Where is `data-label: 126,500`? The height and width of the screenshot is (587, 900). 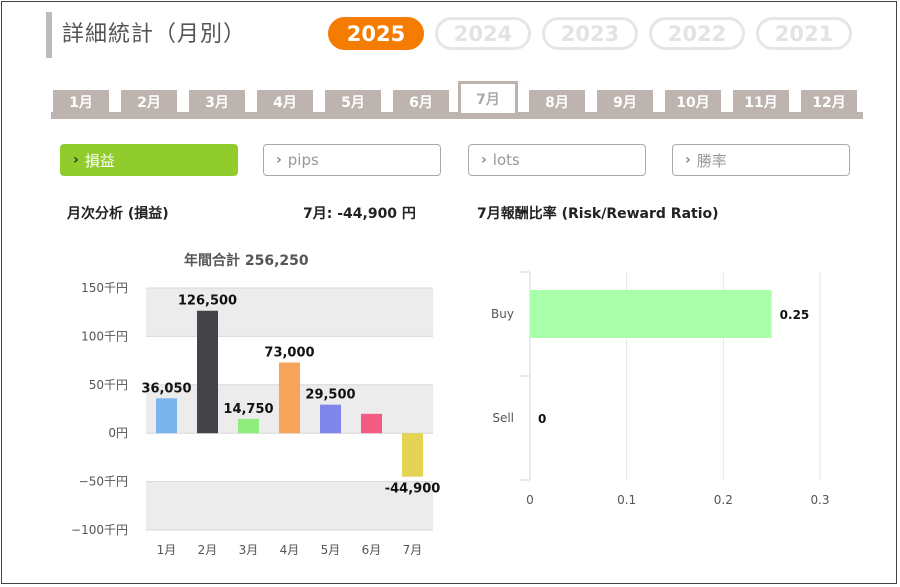
data-label: 126,500 is located at coordinates (207, 301).